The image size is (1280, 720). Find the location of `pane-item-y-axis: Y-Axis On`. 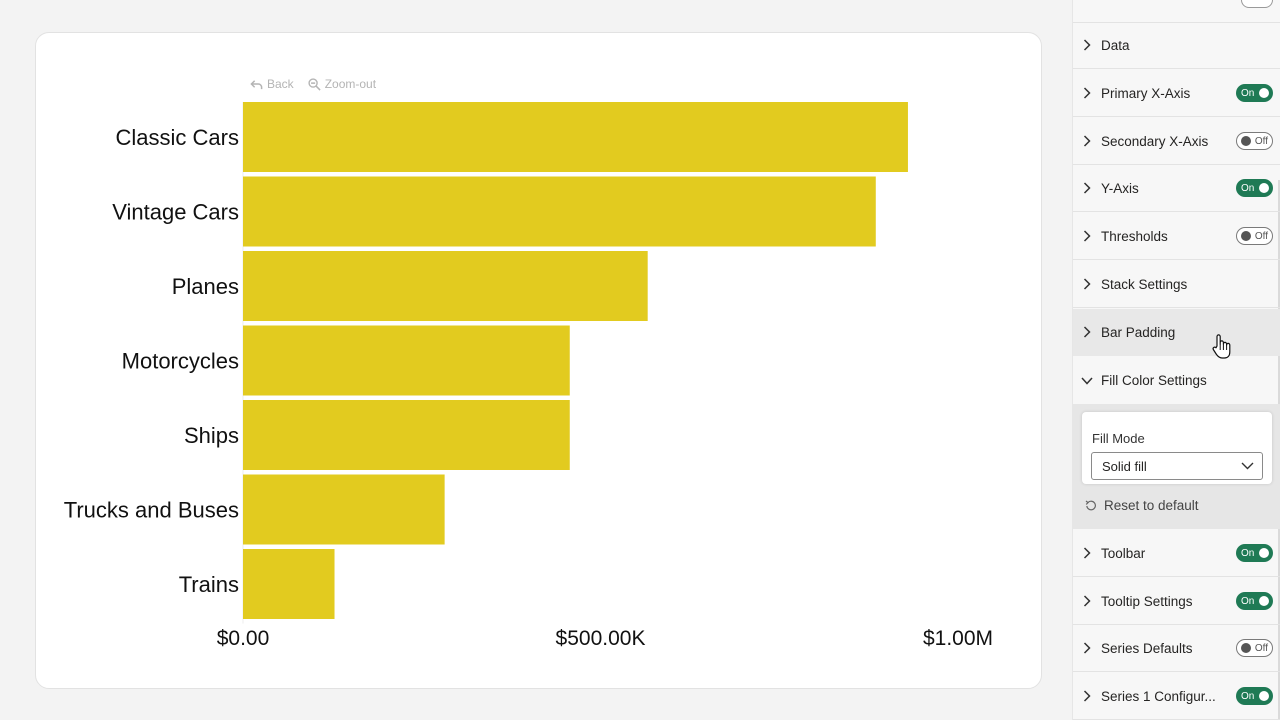

pane-item-y-axis: Y-Axis On is located at coordinates (1176, 188).